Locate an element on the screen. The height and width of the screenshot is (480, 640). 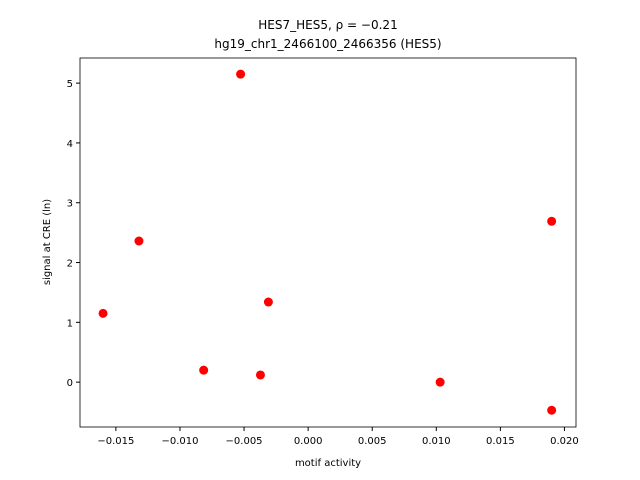
y-tick-label: 3 is located at coordinates (70, 204).